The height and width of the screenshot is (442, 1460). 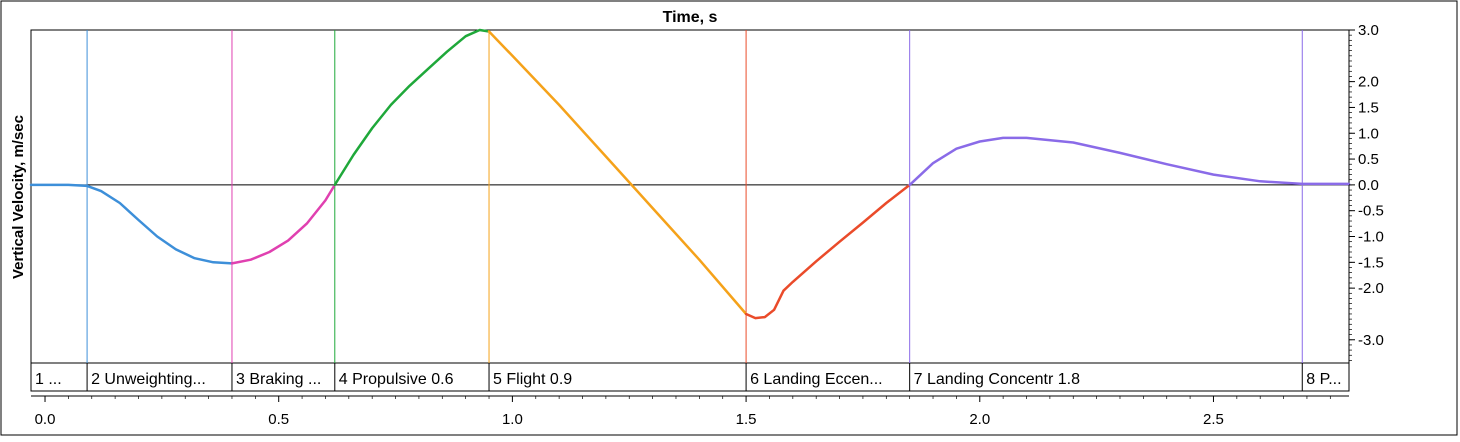 What do you see at coordinates (1368, 107) in the screenshot?
I see `y-tick-label: 1.5` at bounding box center [1368, 107].